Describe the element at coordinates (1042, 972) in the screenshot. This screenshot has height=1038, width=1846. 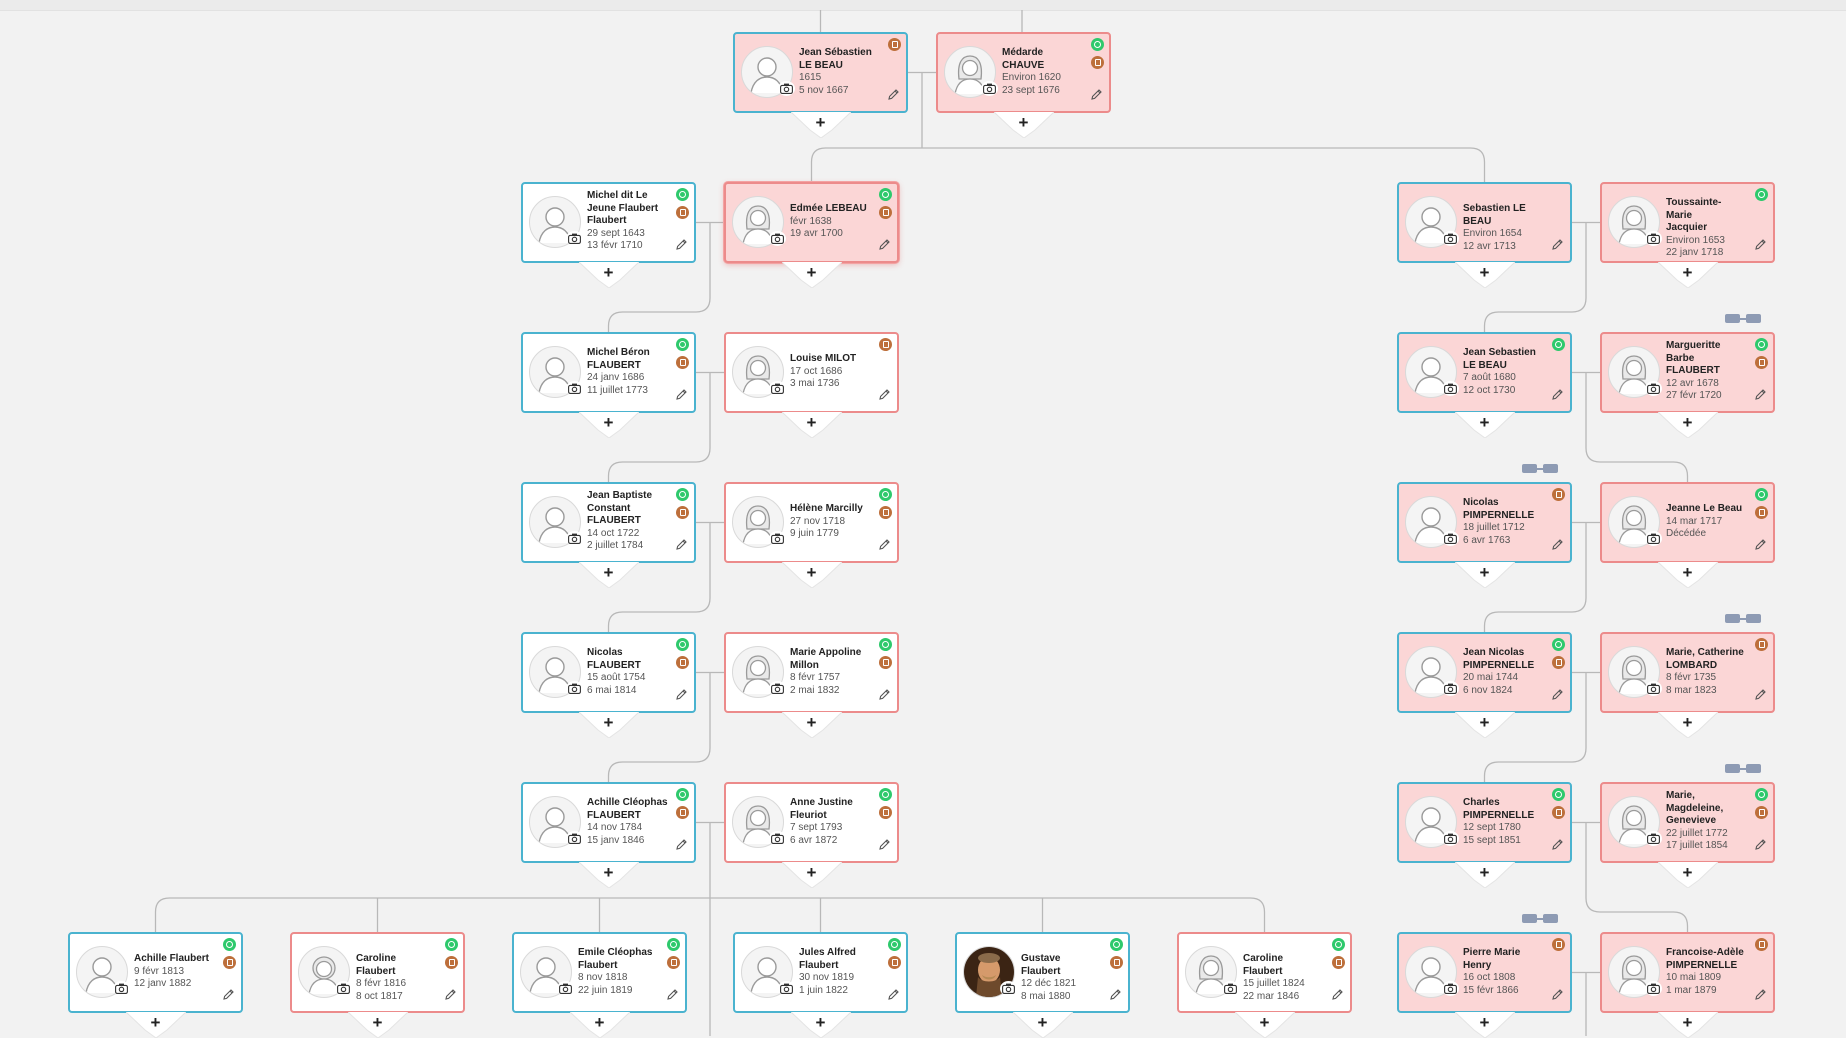
I see `person-card-gustave: Gustave Flaubert 12 déc 1821 8 mai 1880` at that location.